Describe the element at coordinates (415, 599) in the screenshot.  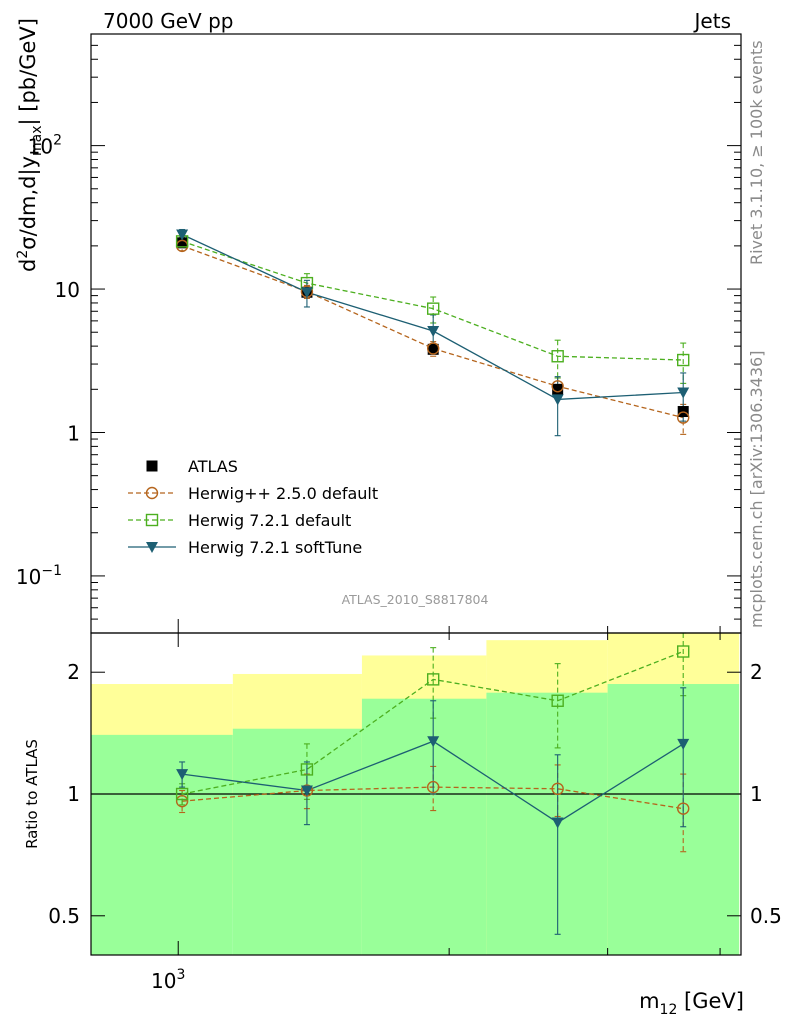
I see `analysis-id: ATLAS_2010_S8817804` at that location.